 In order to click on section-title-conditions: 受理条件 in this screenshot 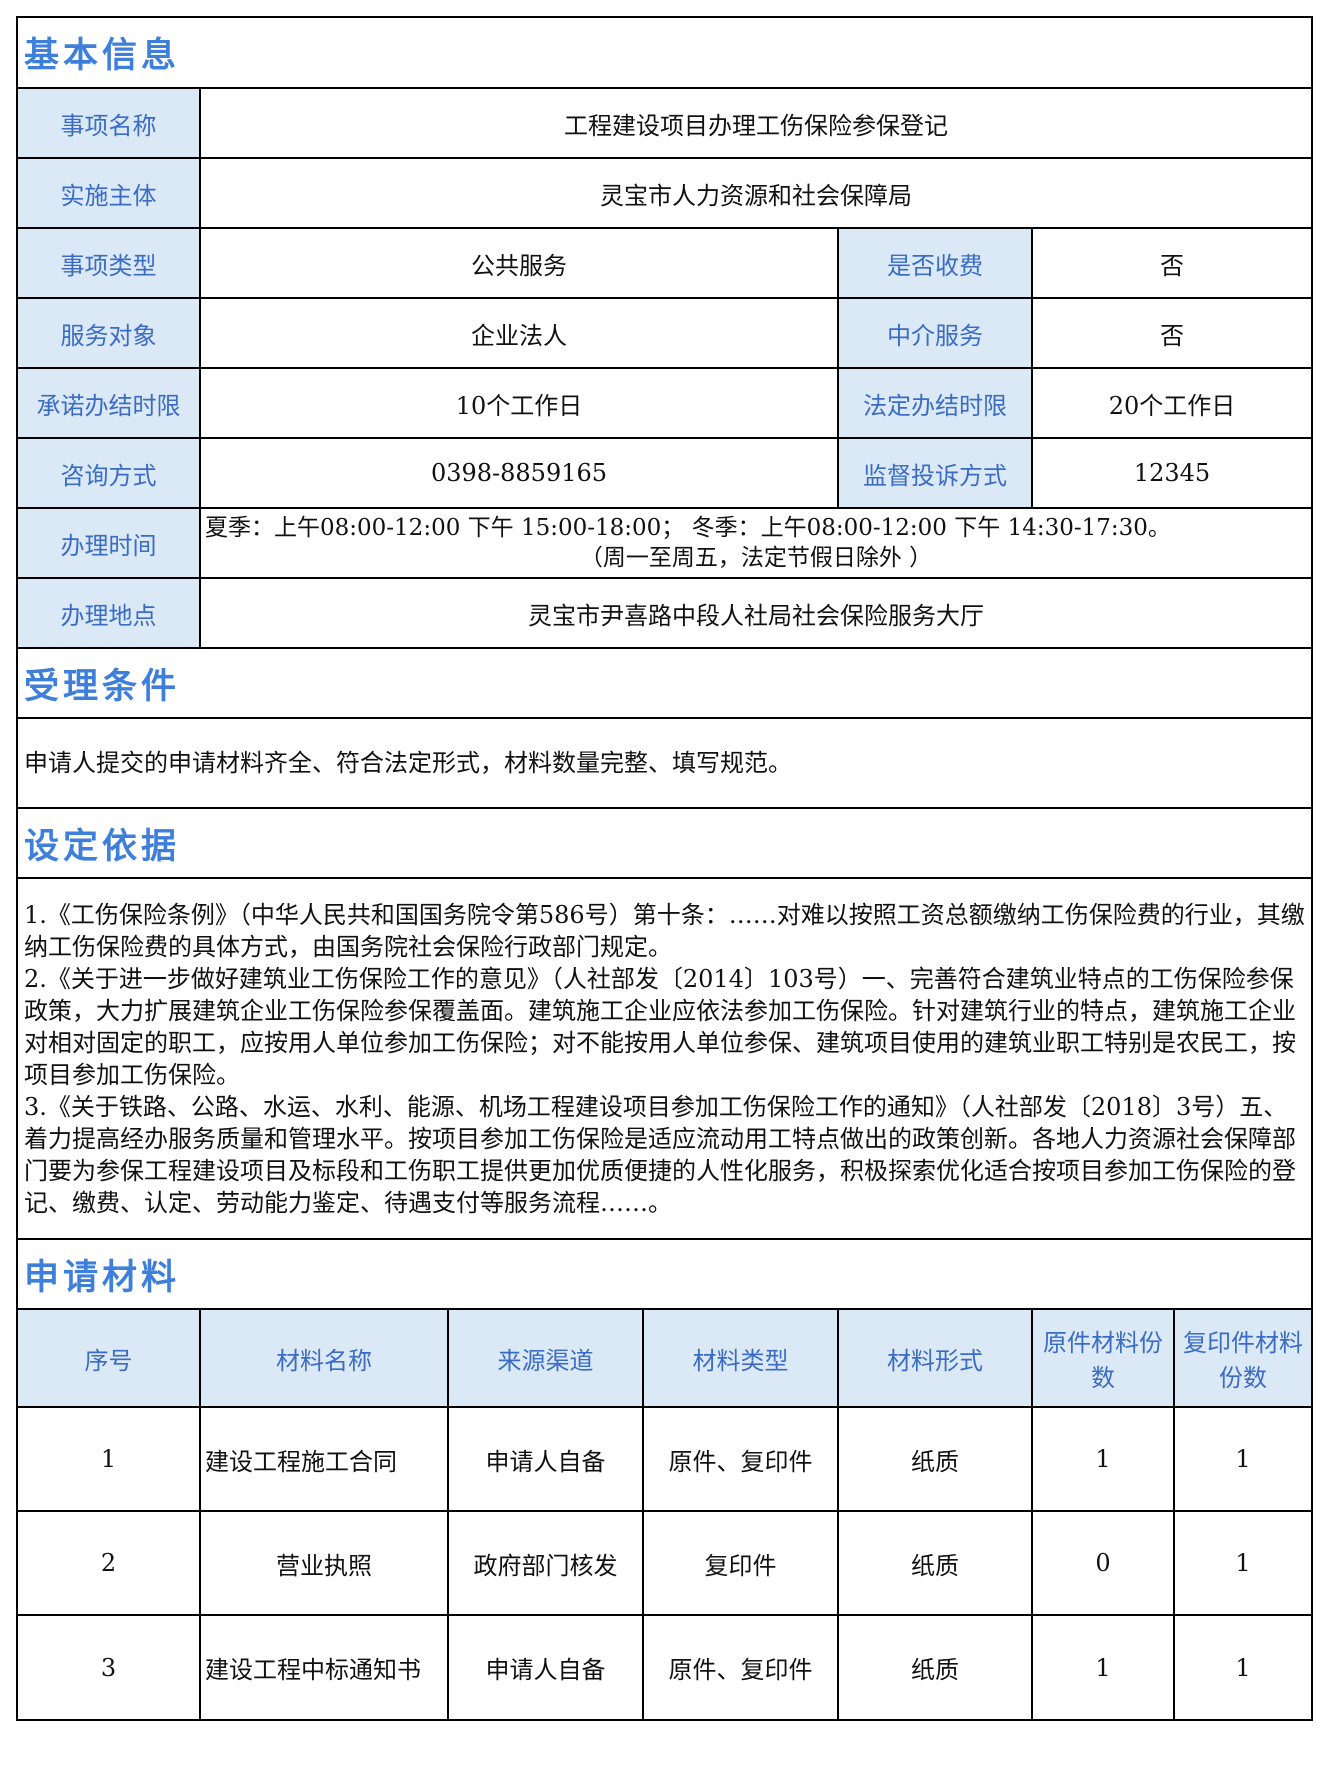, I will do `click(664, 683)`.